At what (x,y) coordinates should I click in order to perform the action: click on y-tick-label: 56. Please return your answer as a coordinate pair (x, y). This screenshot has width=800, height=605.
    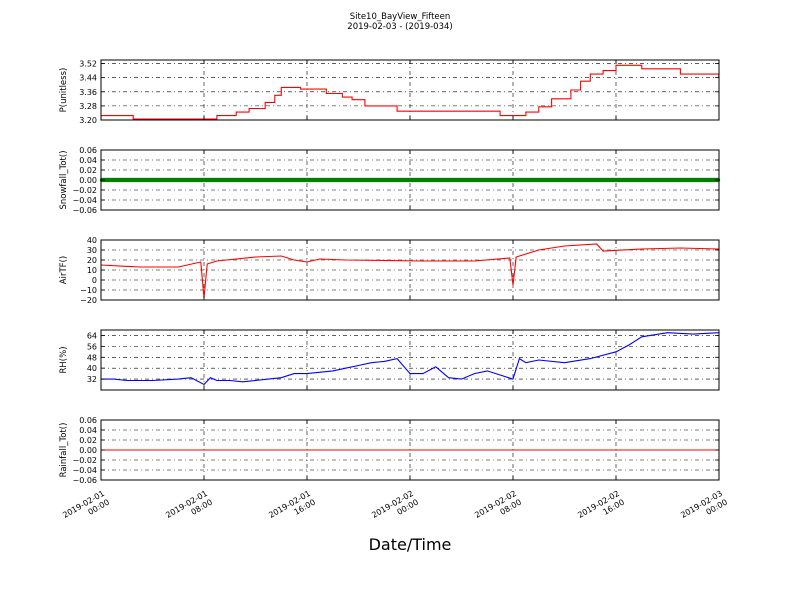
    Looking at the image, I should click on (92, 346).